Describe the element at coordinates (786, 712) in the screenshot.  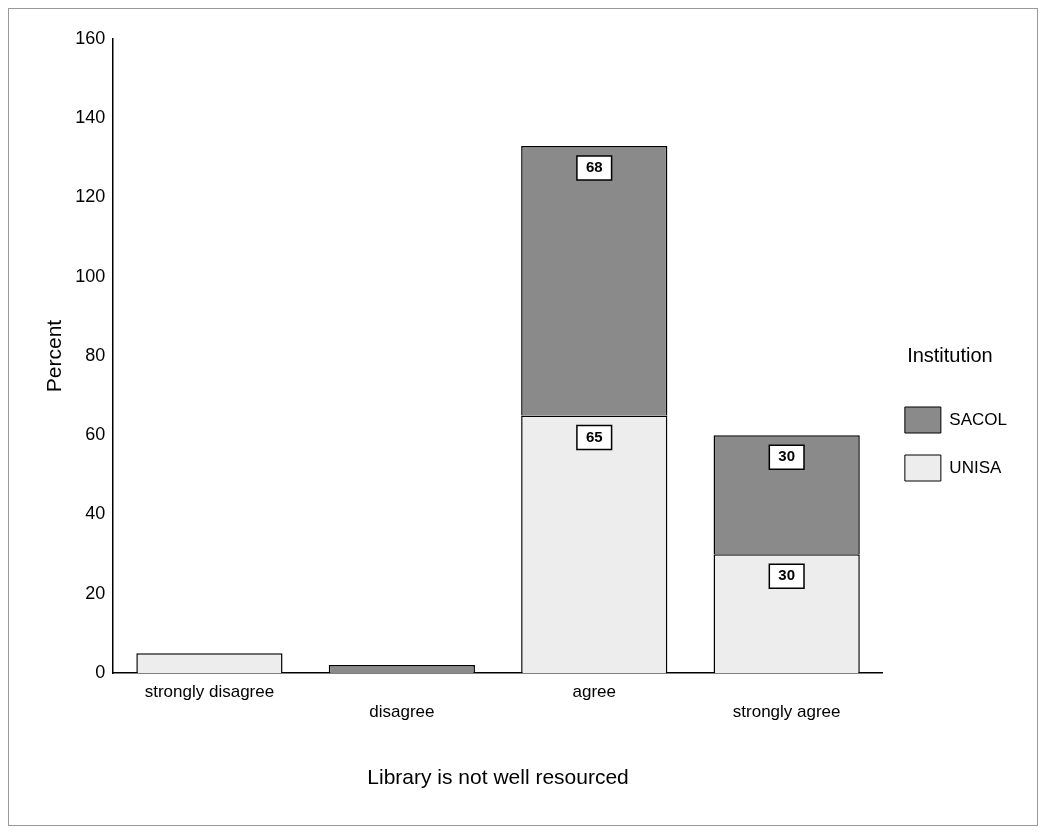
I see `x-tick-label: strongly agree` at that location.